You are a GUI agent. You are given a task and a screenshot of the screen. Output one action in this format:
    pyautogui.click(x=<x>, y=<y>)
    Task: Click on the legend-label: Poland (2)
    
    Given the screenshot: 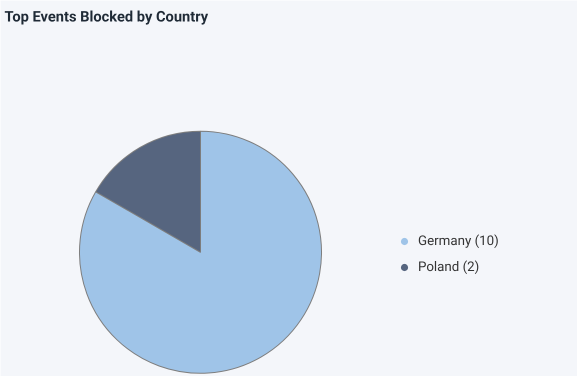 What is the action you would take?
    pyautogui.click(x=449, y=267)
    